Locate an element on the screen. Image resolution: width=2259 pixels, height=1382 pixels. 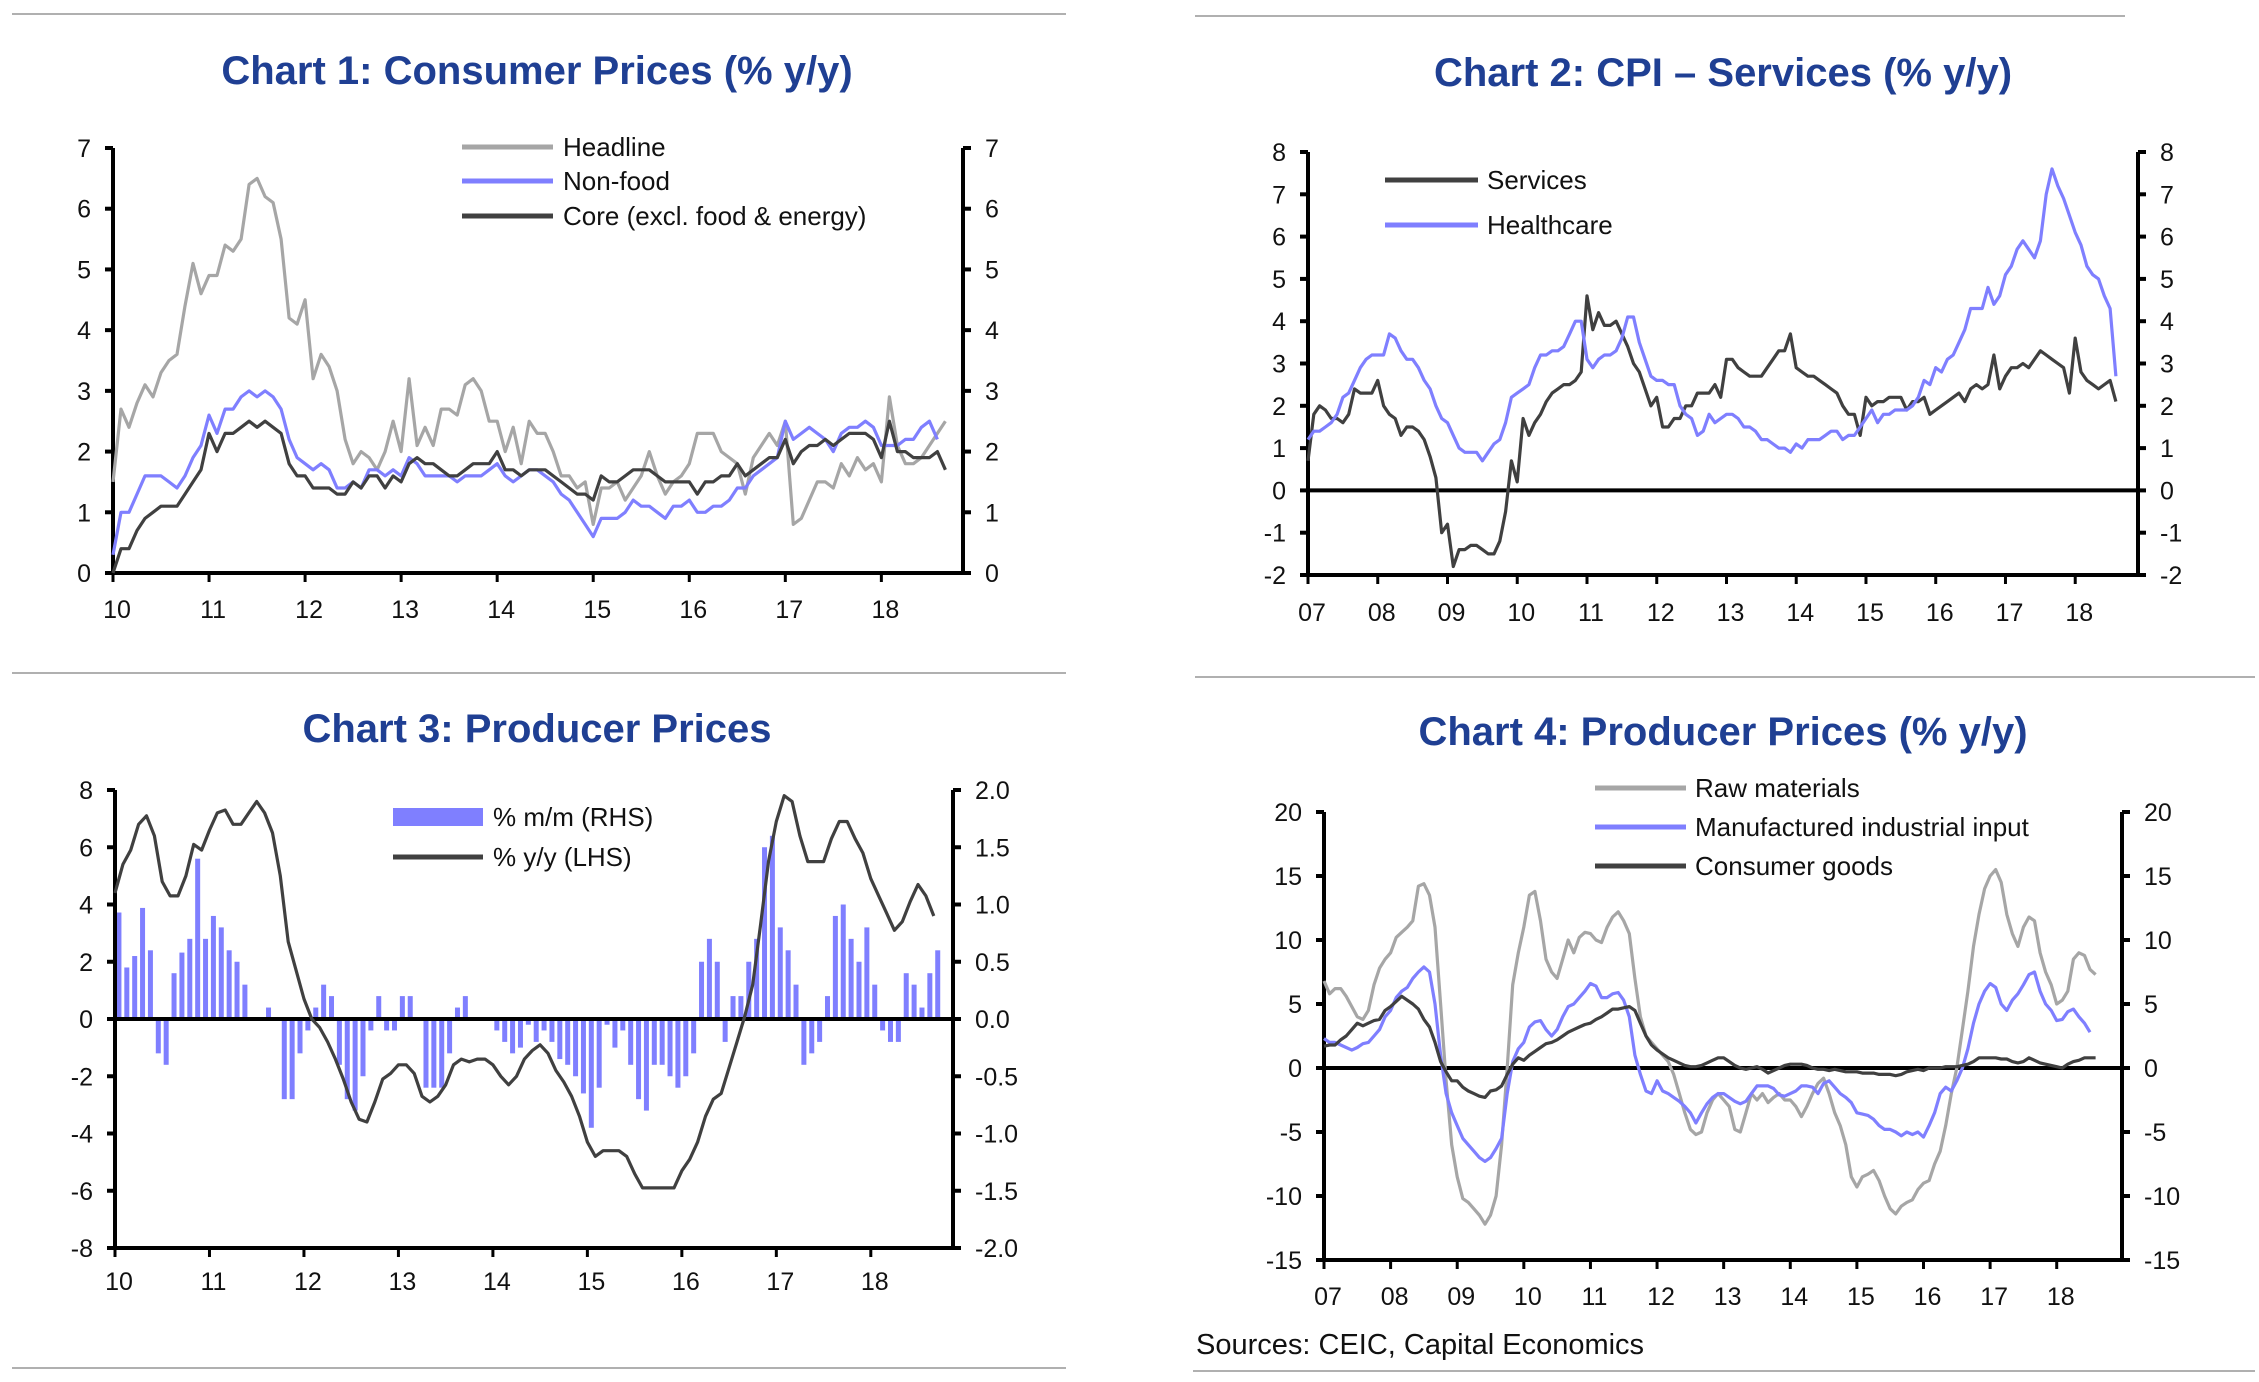
y-tick-label: -4 is located at coordinates (82, 1135).